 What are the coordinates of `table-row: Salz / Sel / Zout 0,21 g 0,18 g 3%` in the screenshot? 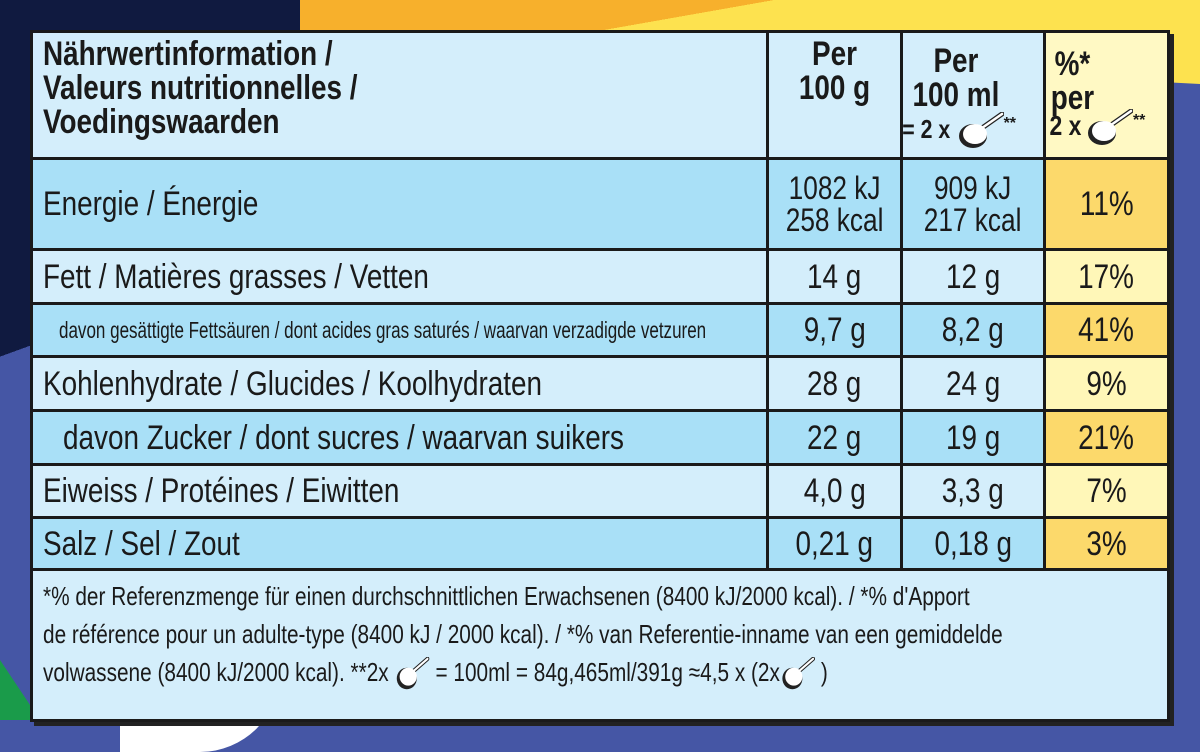 It's located at (600, 545).